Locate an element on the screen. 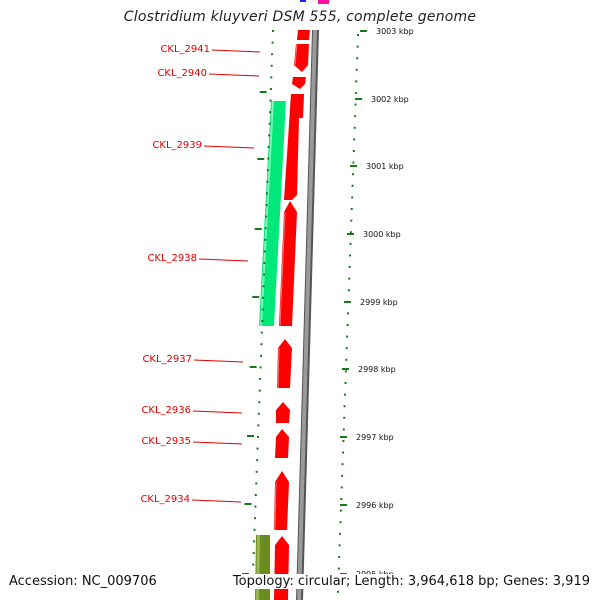 This screenshot has height=600, width=600. scale-label: 2998 kbp is located at coordinates (377, 369).